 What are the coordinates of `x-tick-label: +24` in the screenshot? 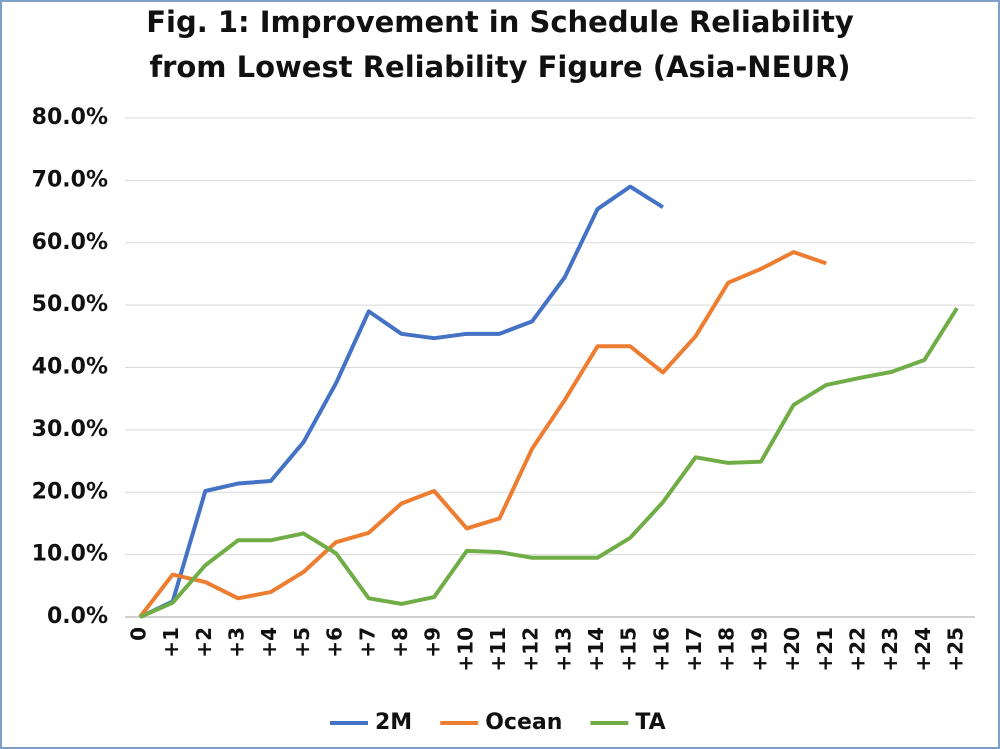 It's located at (923, 649).